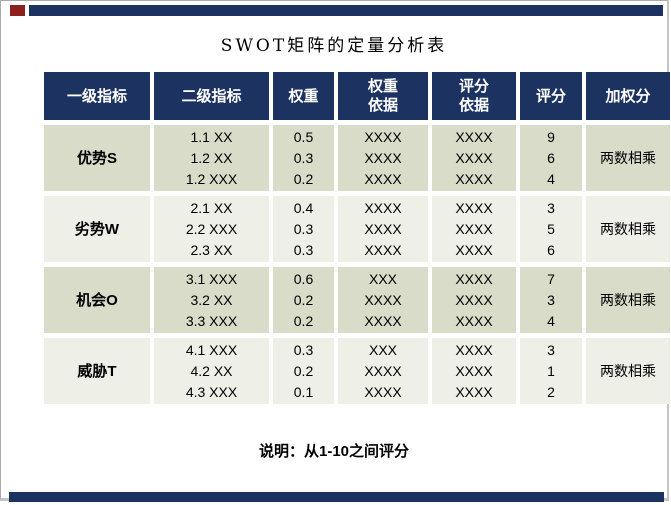  I want to click on header-line: 二级指标, so click(211, 96).